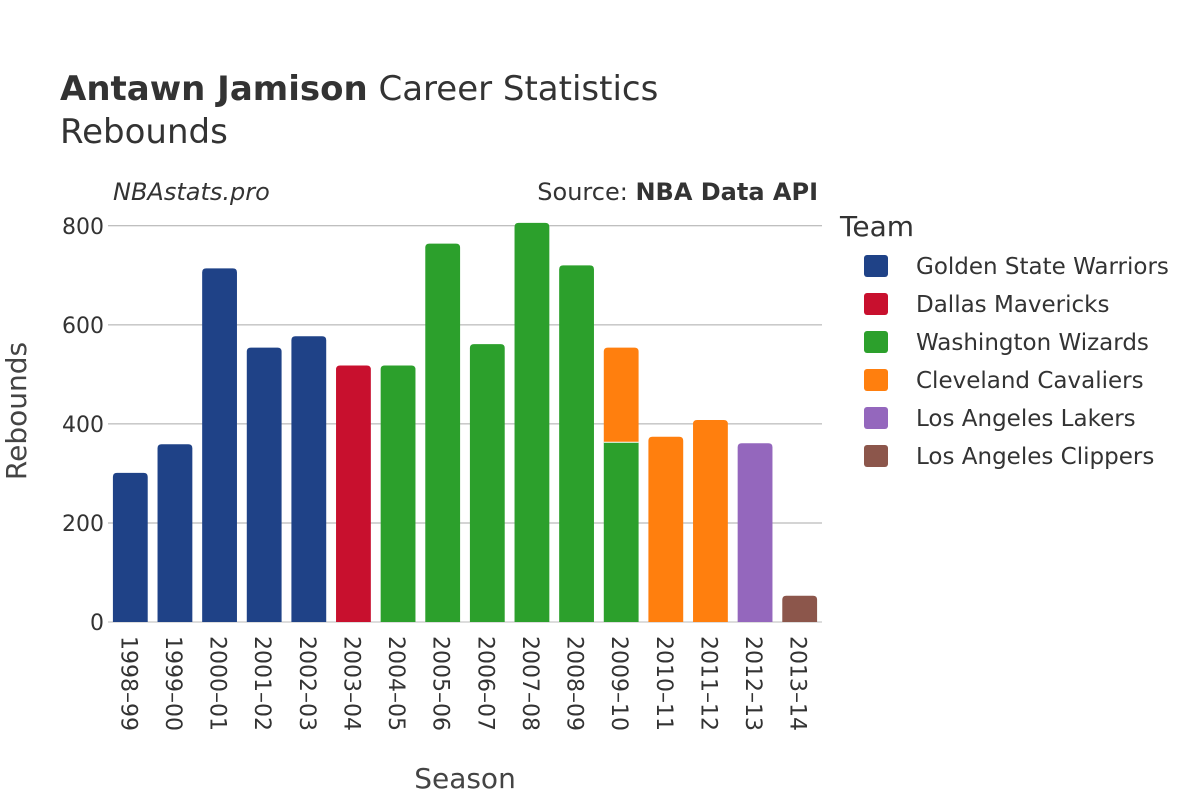  What do you see at coordinates (876, 304) in the screenshot?
I see `legend-swatch-dallas-mavericks` at bounding box center [876, 304].